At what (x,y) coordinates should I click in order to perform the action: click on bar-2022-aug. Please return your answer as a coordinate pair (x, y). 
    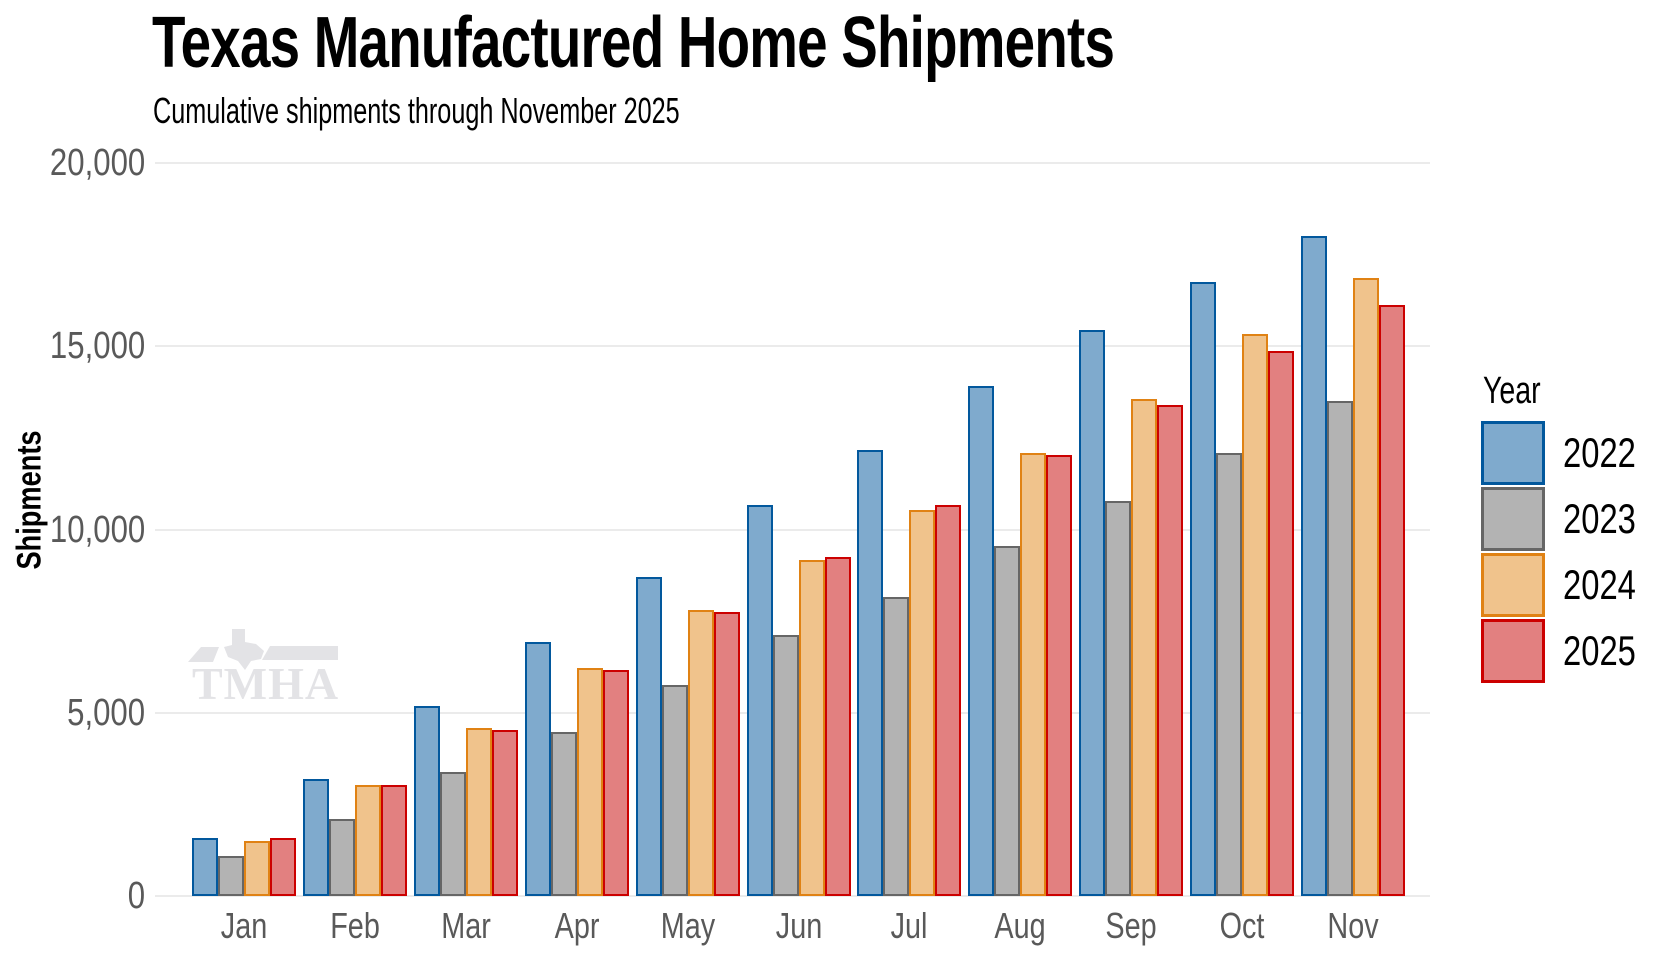
    Looking at the image, I should click on (981, 641).